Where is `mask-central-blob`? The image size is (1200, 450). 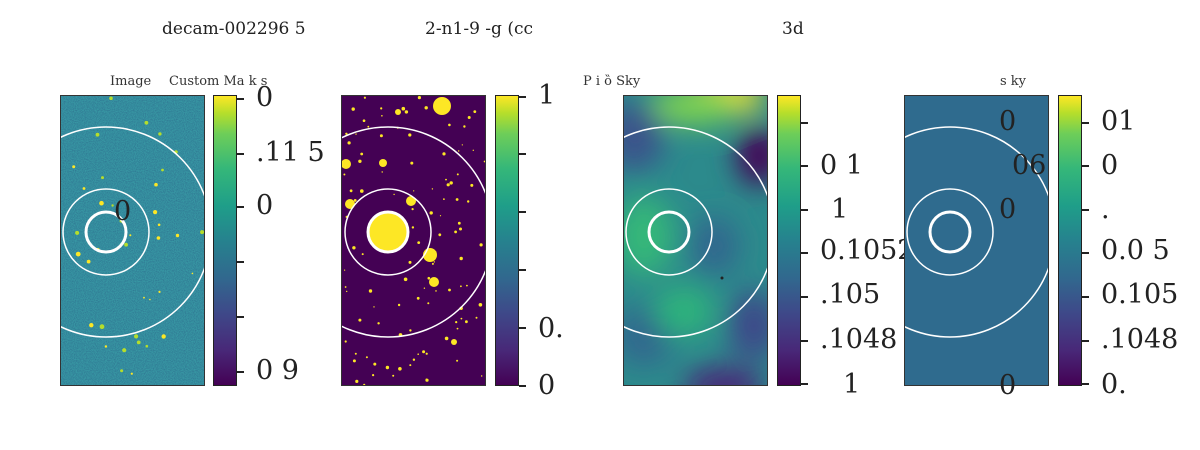 mask-central-blob is located at coordinates (388, 232).